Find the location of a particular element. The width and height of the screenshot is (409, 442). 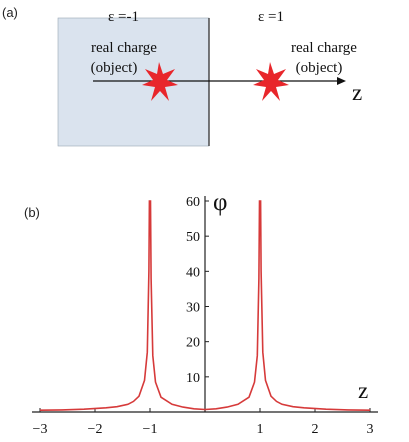

y-tick-label: 50 is located at coordinates (193, 237).